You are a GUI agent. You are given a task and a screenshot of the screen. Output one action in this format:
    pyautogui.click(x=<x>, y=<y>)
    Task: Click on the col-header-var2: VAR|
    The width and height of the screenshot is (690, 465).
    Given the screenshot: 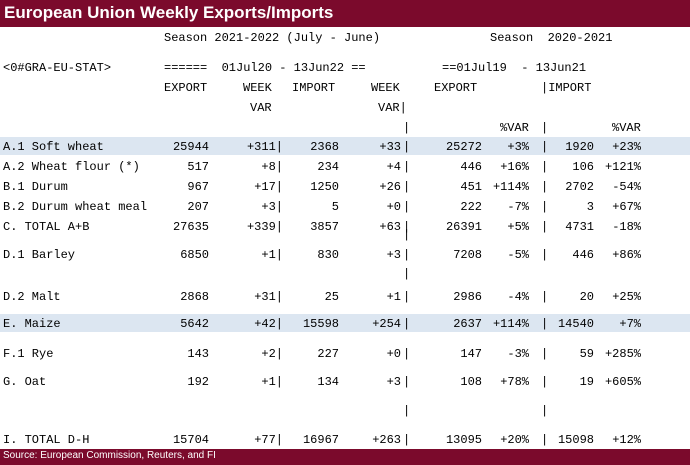 What is the action you would take?
    pyautogui.click(x=392, y=108)
    